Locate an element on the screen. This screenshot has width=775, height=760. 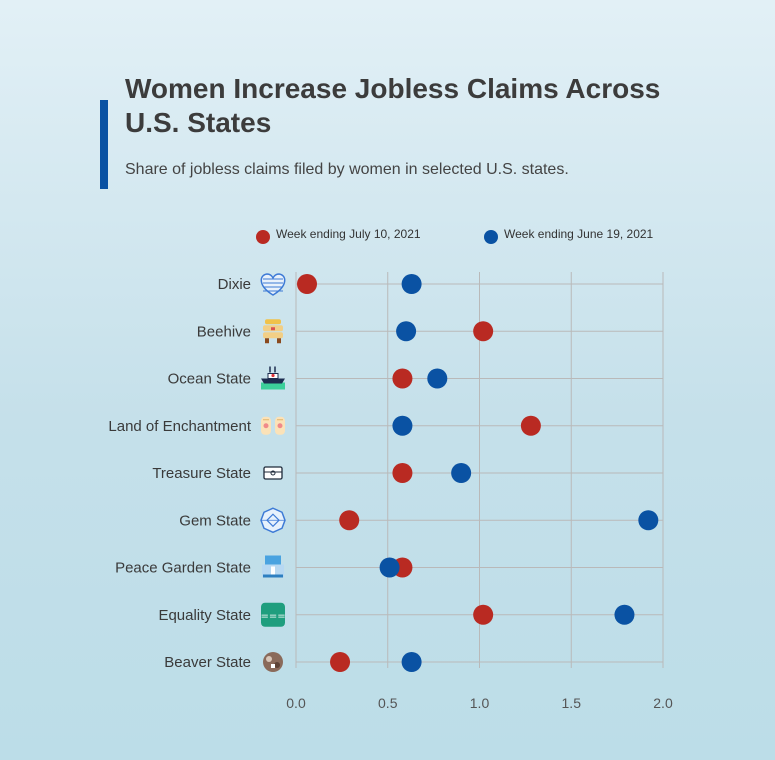
category-label: Dixie is located at coordinates (234, 284).